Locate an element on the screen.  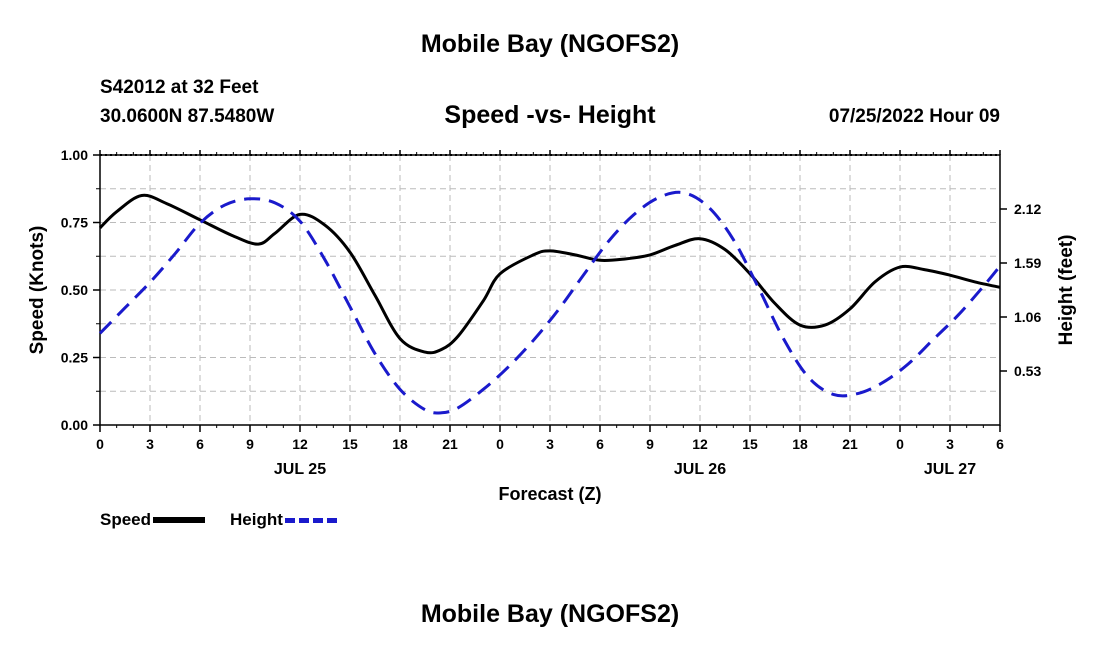
y-left-tick-label: 0.00 is located at coordinates (74, 425).